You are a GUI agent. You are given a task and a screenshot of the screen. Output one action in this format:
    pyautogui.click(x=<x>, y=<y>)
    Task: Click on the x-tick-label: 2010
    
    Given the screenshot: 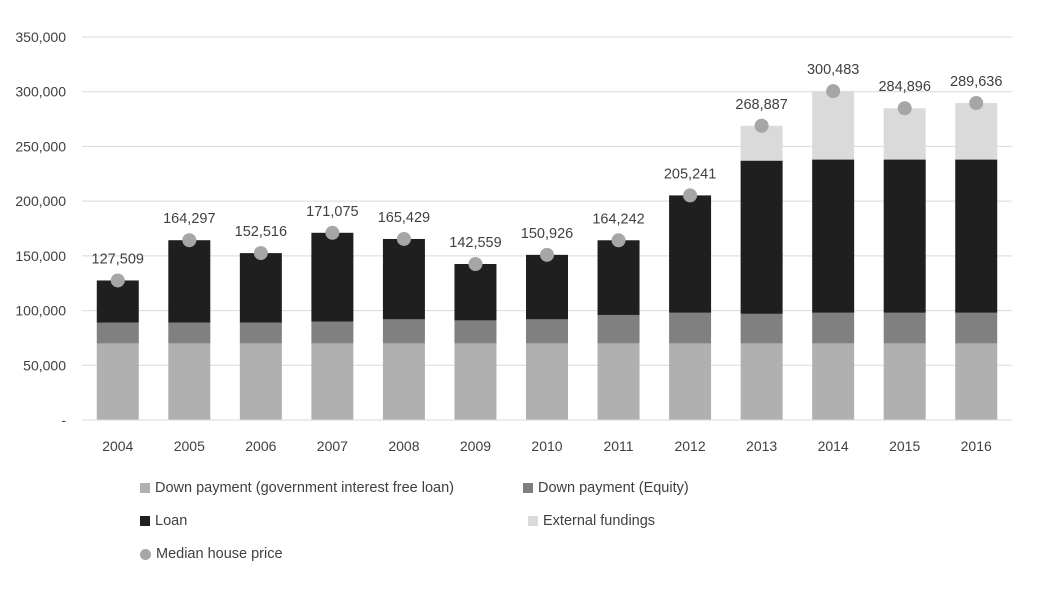 What is the action you would take?
    pyautogui.click(x=546, y=446)
    